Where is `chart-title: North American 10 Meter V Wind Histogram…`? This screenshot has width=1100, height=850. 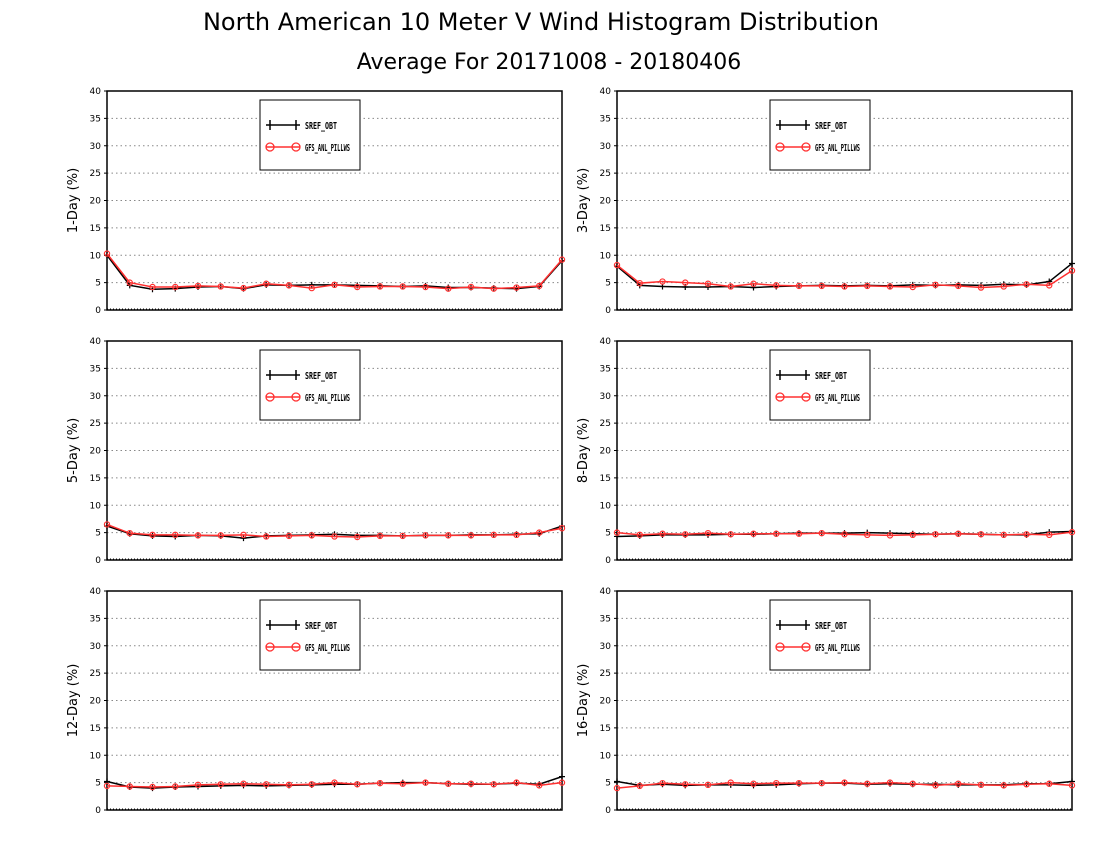 chart-title: North American 10 Meter V Wind Histogram… is located at coordinates (541, 22).